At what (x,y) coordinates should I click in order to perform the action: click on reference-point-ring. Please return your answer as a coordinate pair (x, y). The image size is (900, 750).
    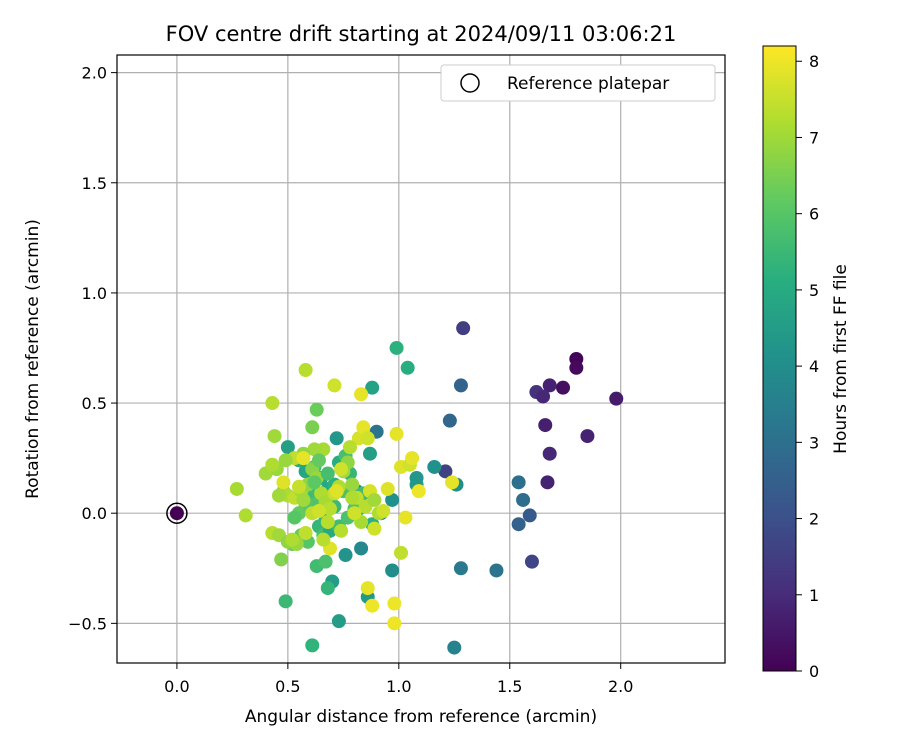
    Looking at the image, I should click on (177, 513).